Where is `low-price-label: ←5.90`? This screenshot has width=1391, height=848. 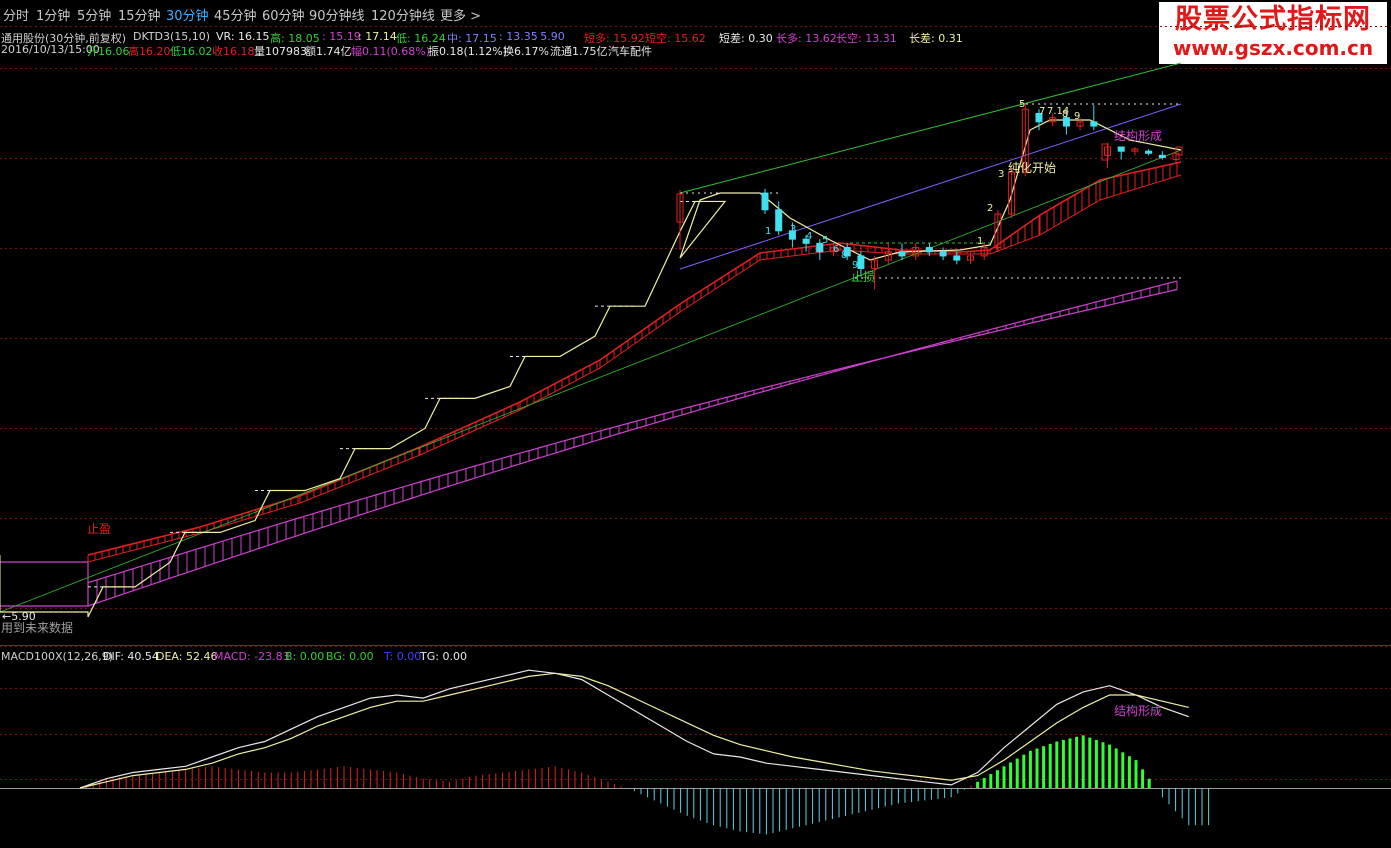
low-price-label: ←5.90 is located at coordinates (19, 616).